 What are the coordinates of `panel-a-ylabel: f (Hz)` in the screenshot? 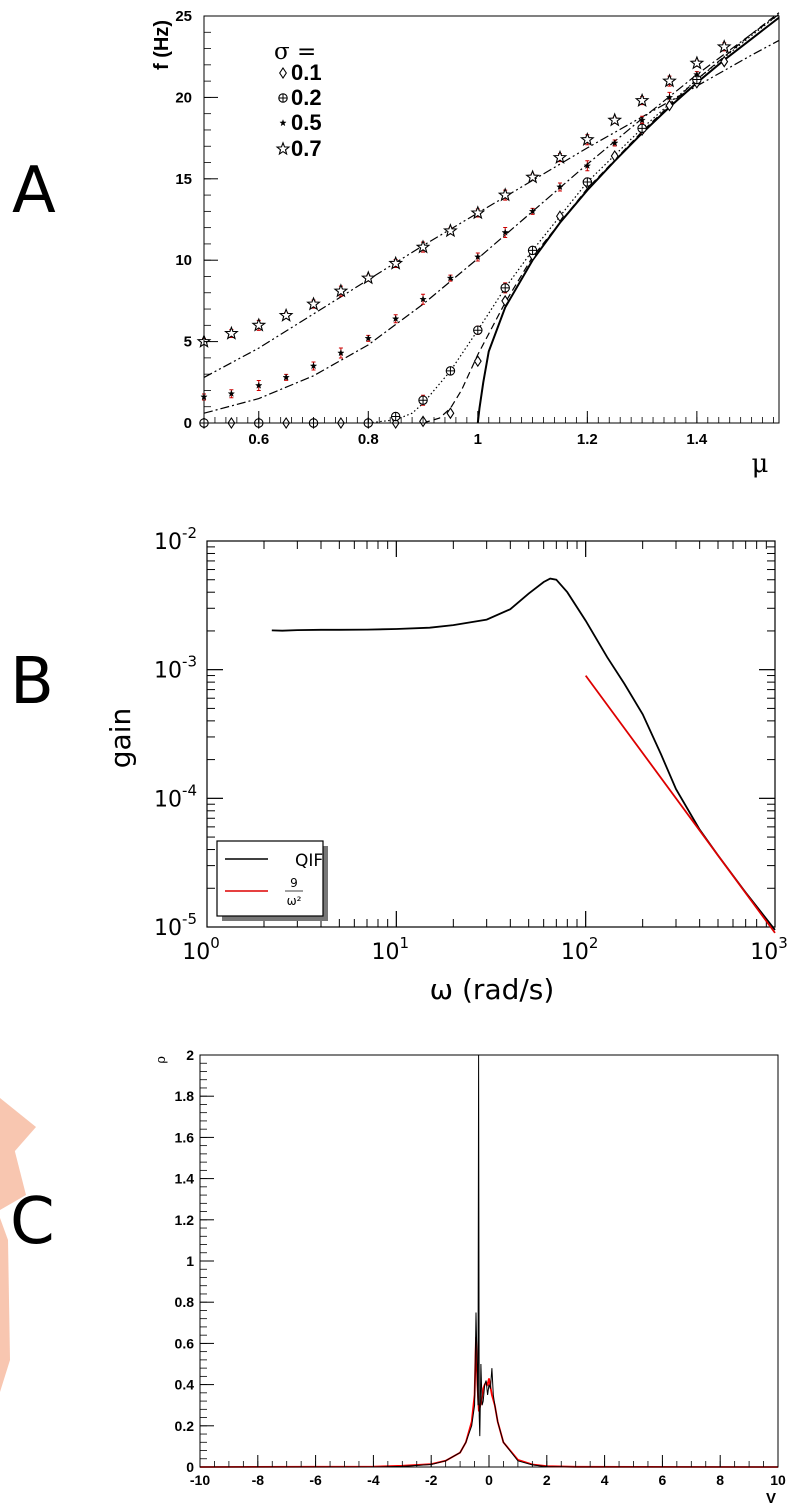 It's located at (162, 45).